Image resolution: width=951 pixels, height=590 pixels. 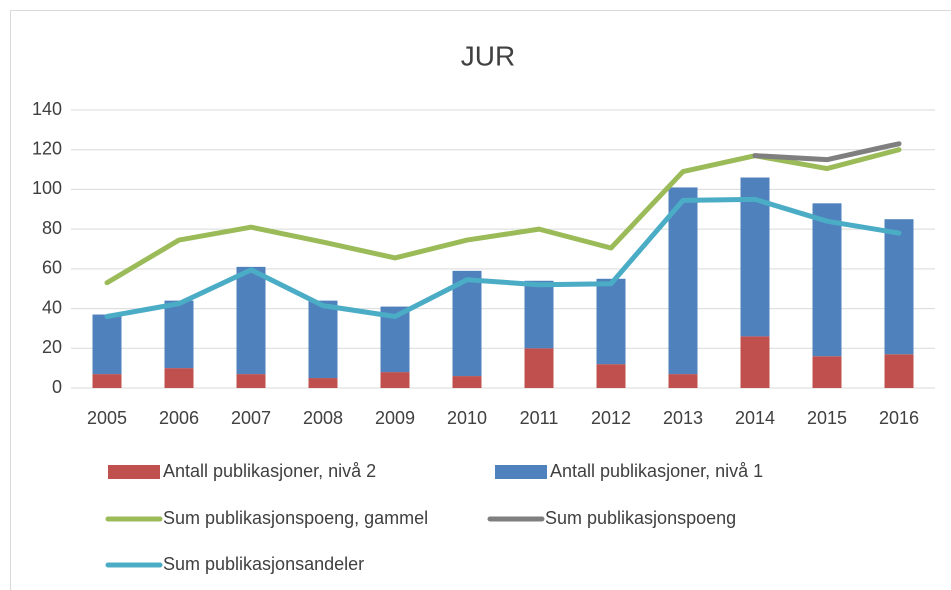 I want to click on y-tick-label: 140, so click(x=47, y=109).